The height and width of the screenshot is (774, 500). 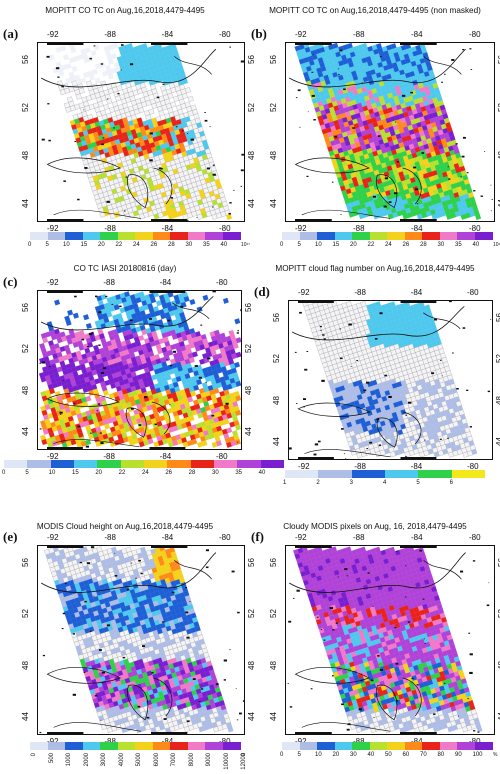 I want to click on colorbar-tick-label: 60, so click(x=406, y=755).